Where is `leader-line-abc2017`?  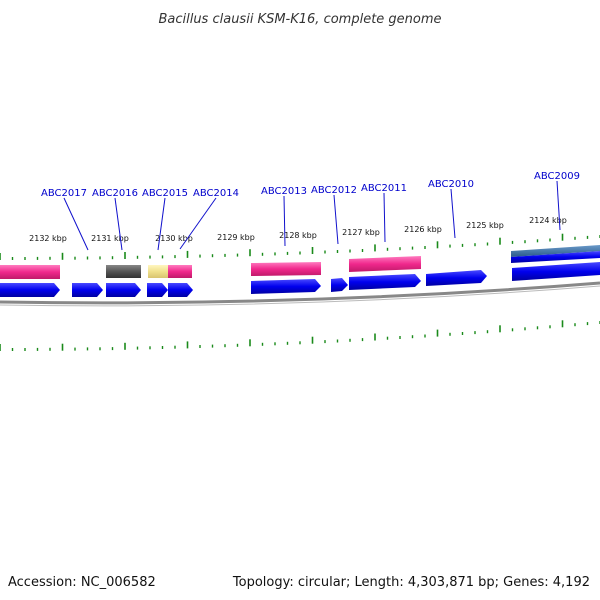
leader-line-abc2017 is located at coordinates (76, 224).